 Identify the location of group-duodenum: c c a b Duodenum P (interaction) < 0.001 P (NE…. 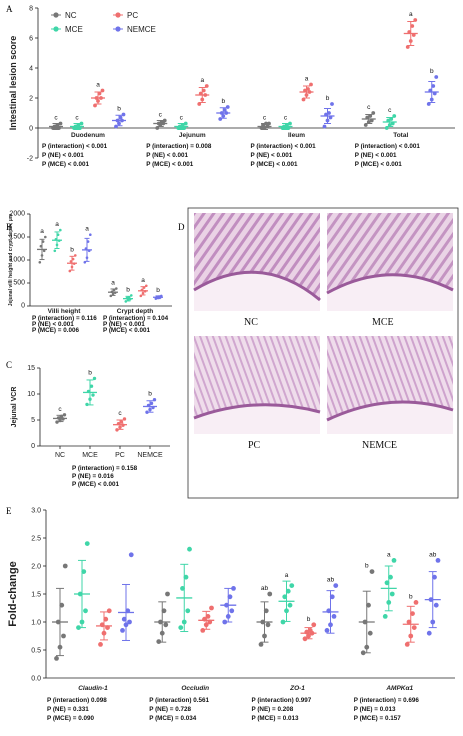
(84, 125).